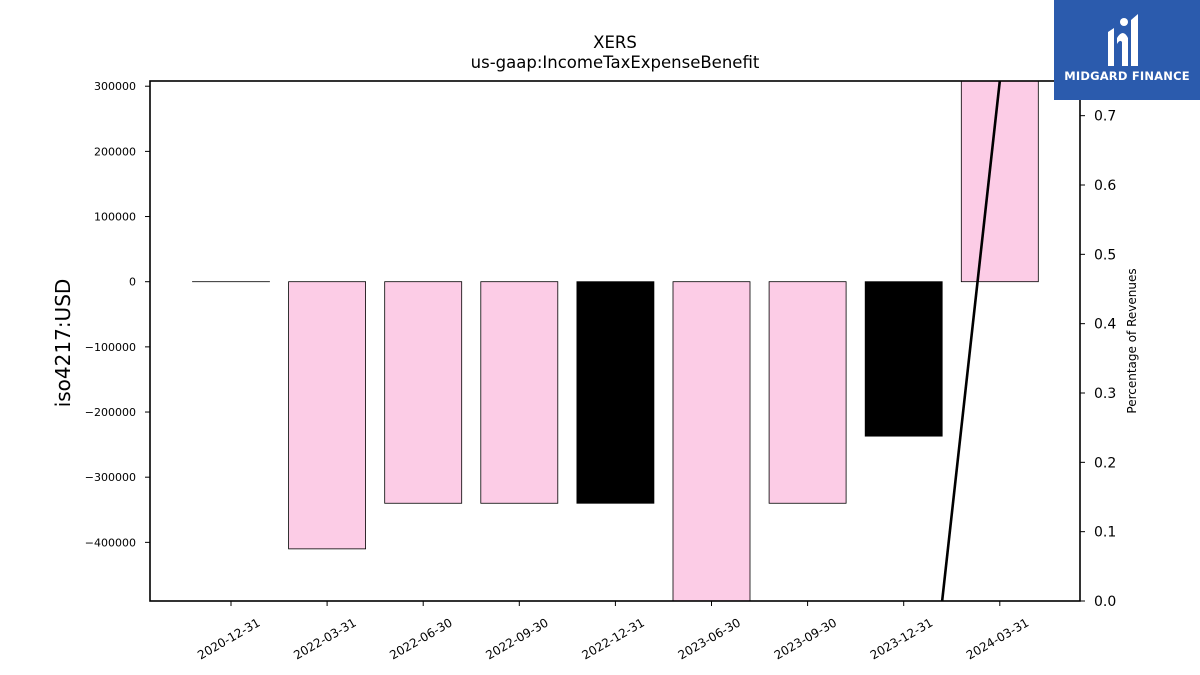 The height and width of the screenshot is (675, 1200). Describe the element at coordinates (1105, 533) in the screenshot. I see `y2-tick-label: 0.1` at that location.